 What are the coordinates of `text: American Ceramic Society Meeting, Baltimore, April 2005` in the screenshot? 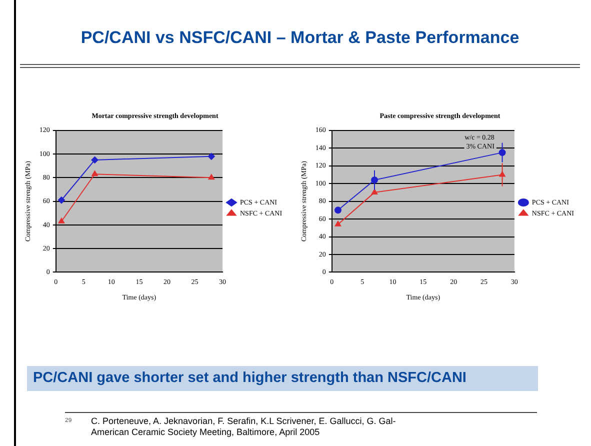 It's located at (206, 432).